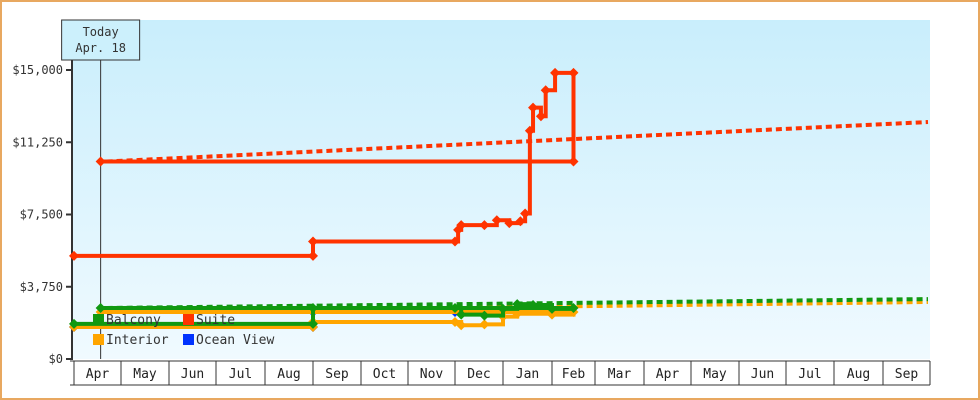 The image size is (980, 400). What do you see at coordinates (41, 215) in the screenshot?
I see `y-tick-label: $7,500` at bounding box center [41, 215].